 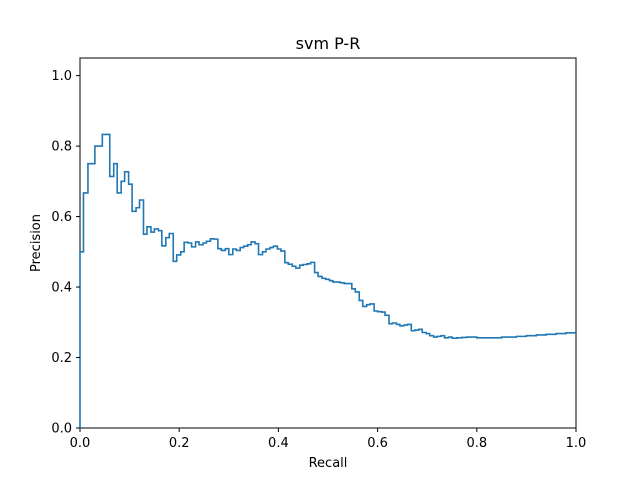 What do you see at coordinates (179, 443) in the screenshot?
I see `x-tick-label: 0.2` at bounding box center [179, 443].